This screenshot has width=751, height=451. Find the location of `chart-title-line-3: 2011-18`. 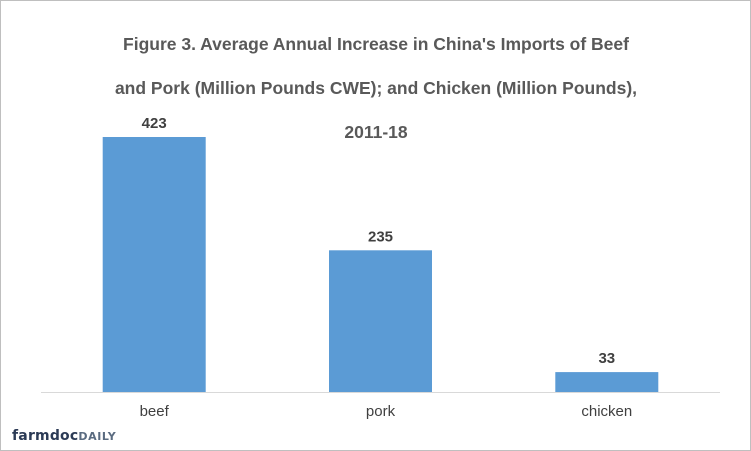

chart-title-line-3: 2011-18 is located at coordinates (376, 132).